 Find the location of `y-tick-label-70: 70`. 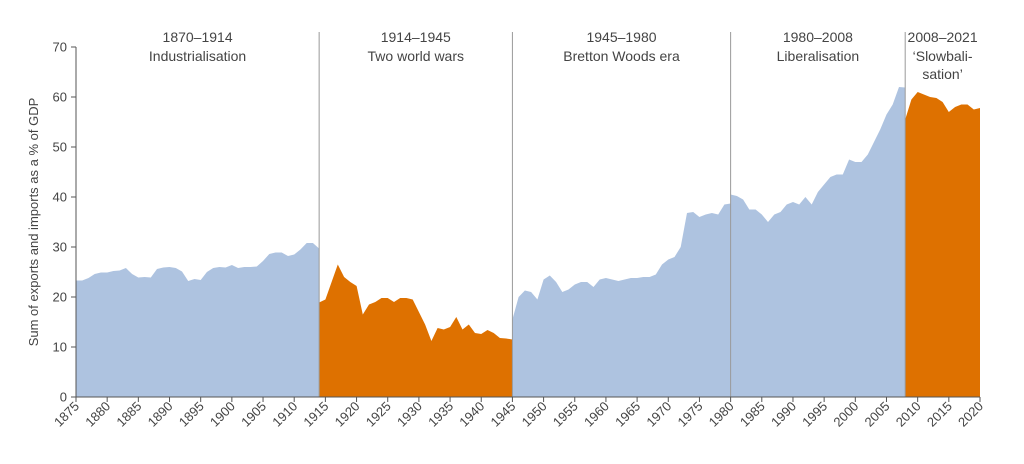

y-tick-label-70: 70 is located at coordinates (60, 47).